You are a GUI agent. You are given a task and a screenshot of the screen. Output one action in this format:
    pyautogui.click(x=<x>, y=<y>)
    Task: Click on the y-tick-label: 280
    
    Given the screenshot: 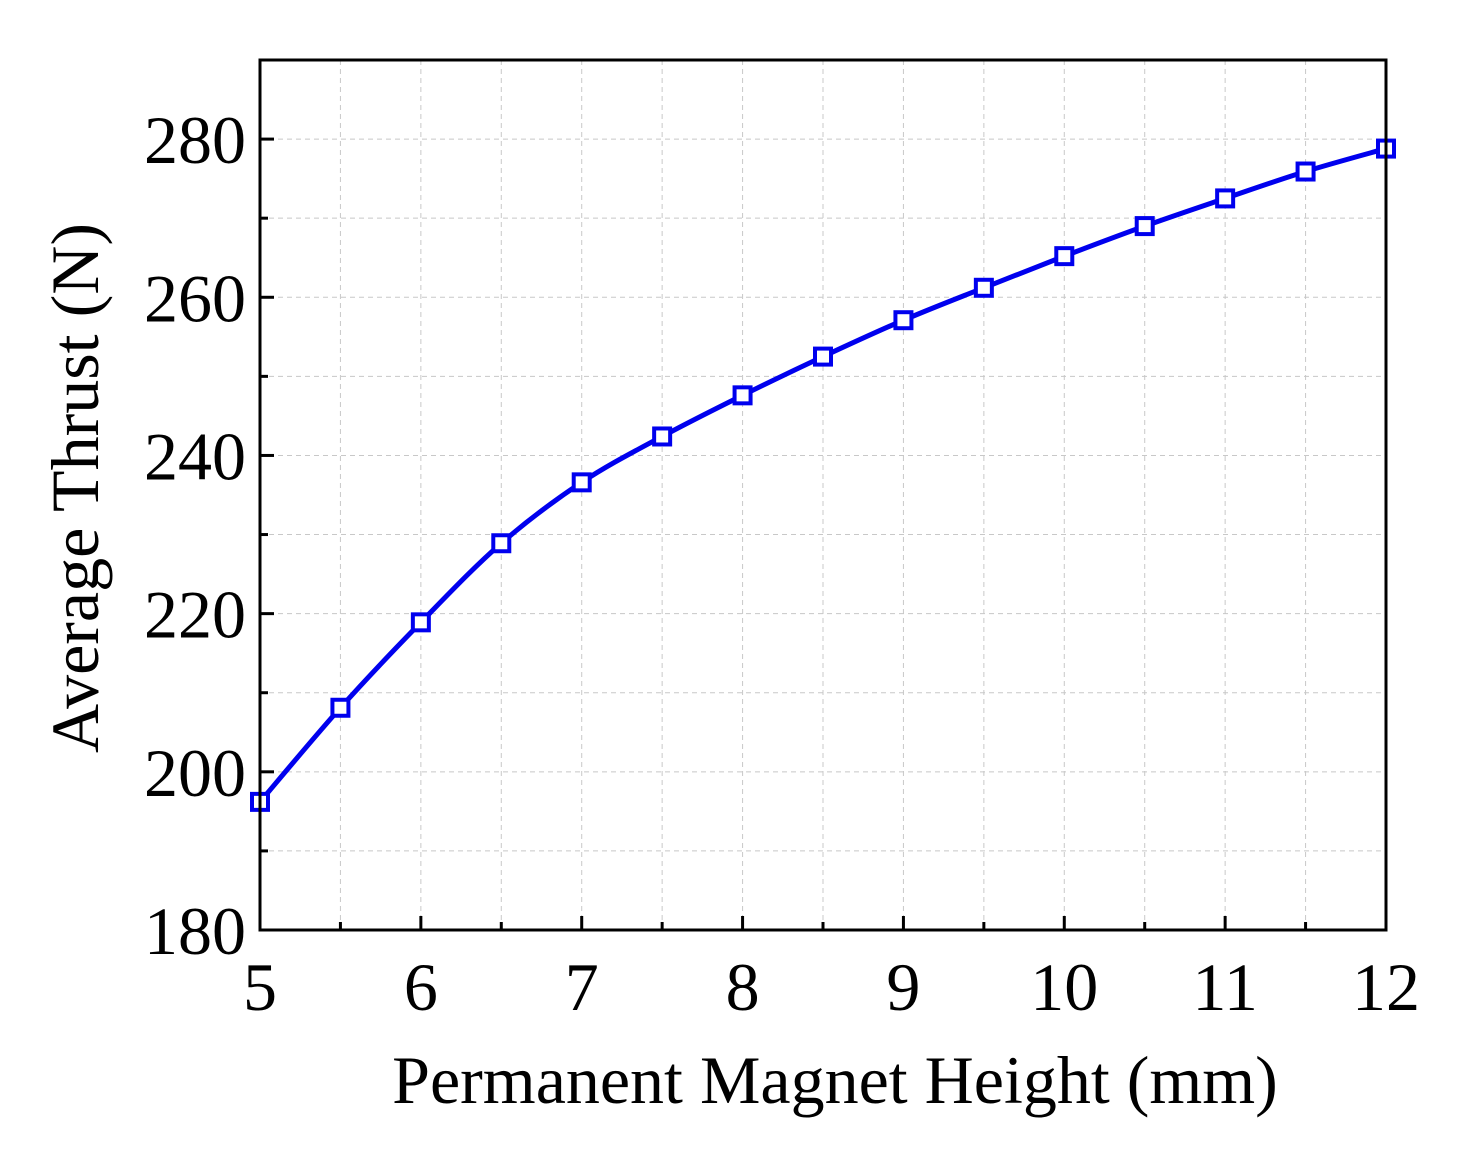 What is the action you would take?
    pyautogui.click(x=195, y=140)
    